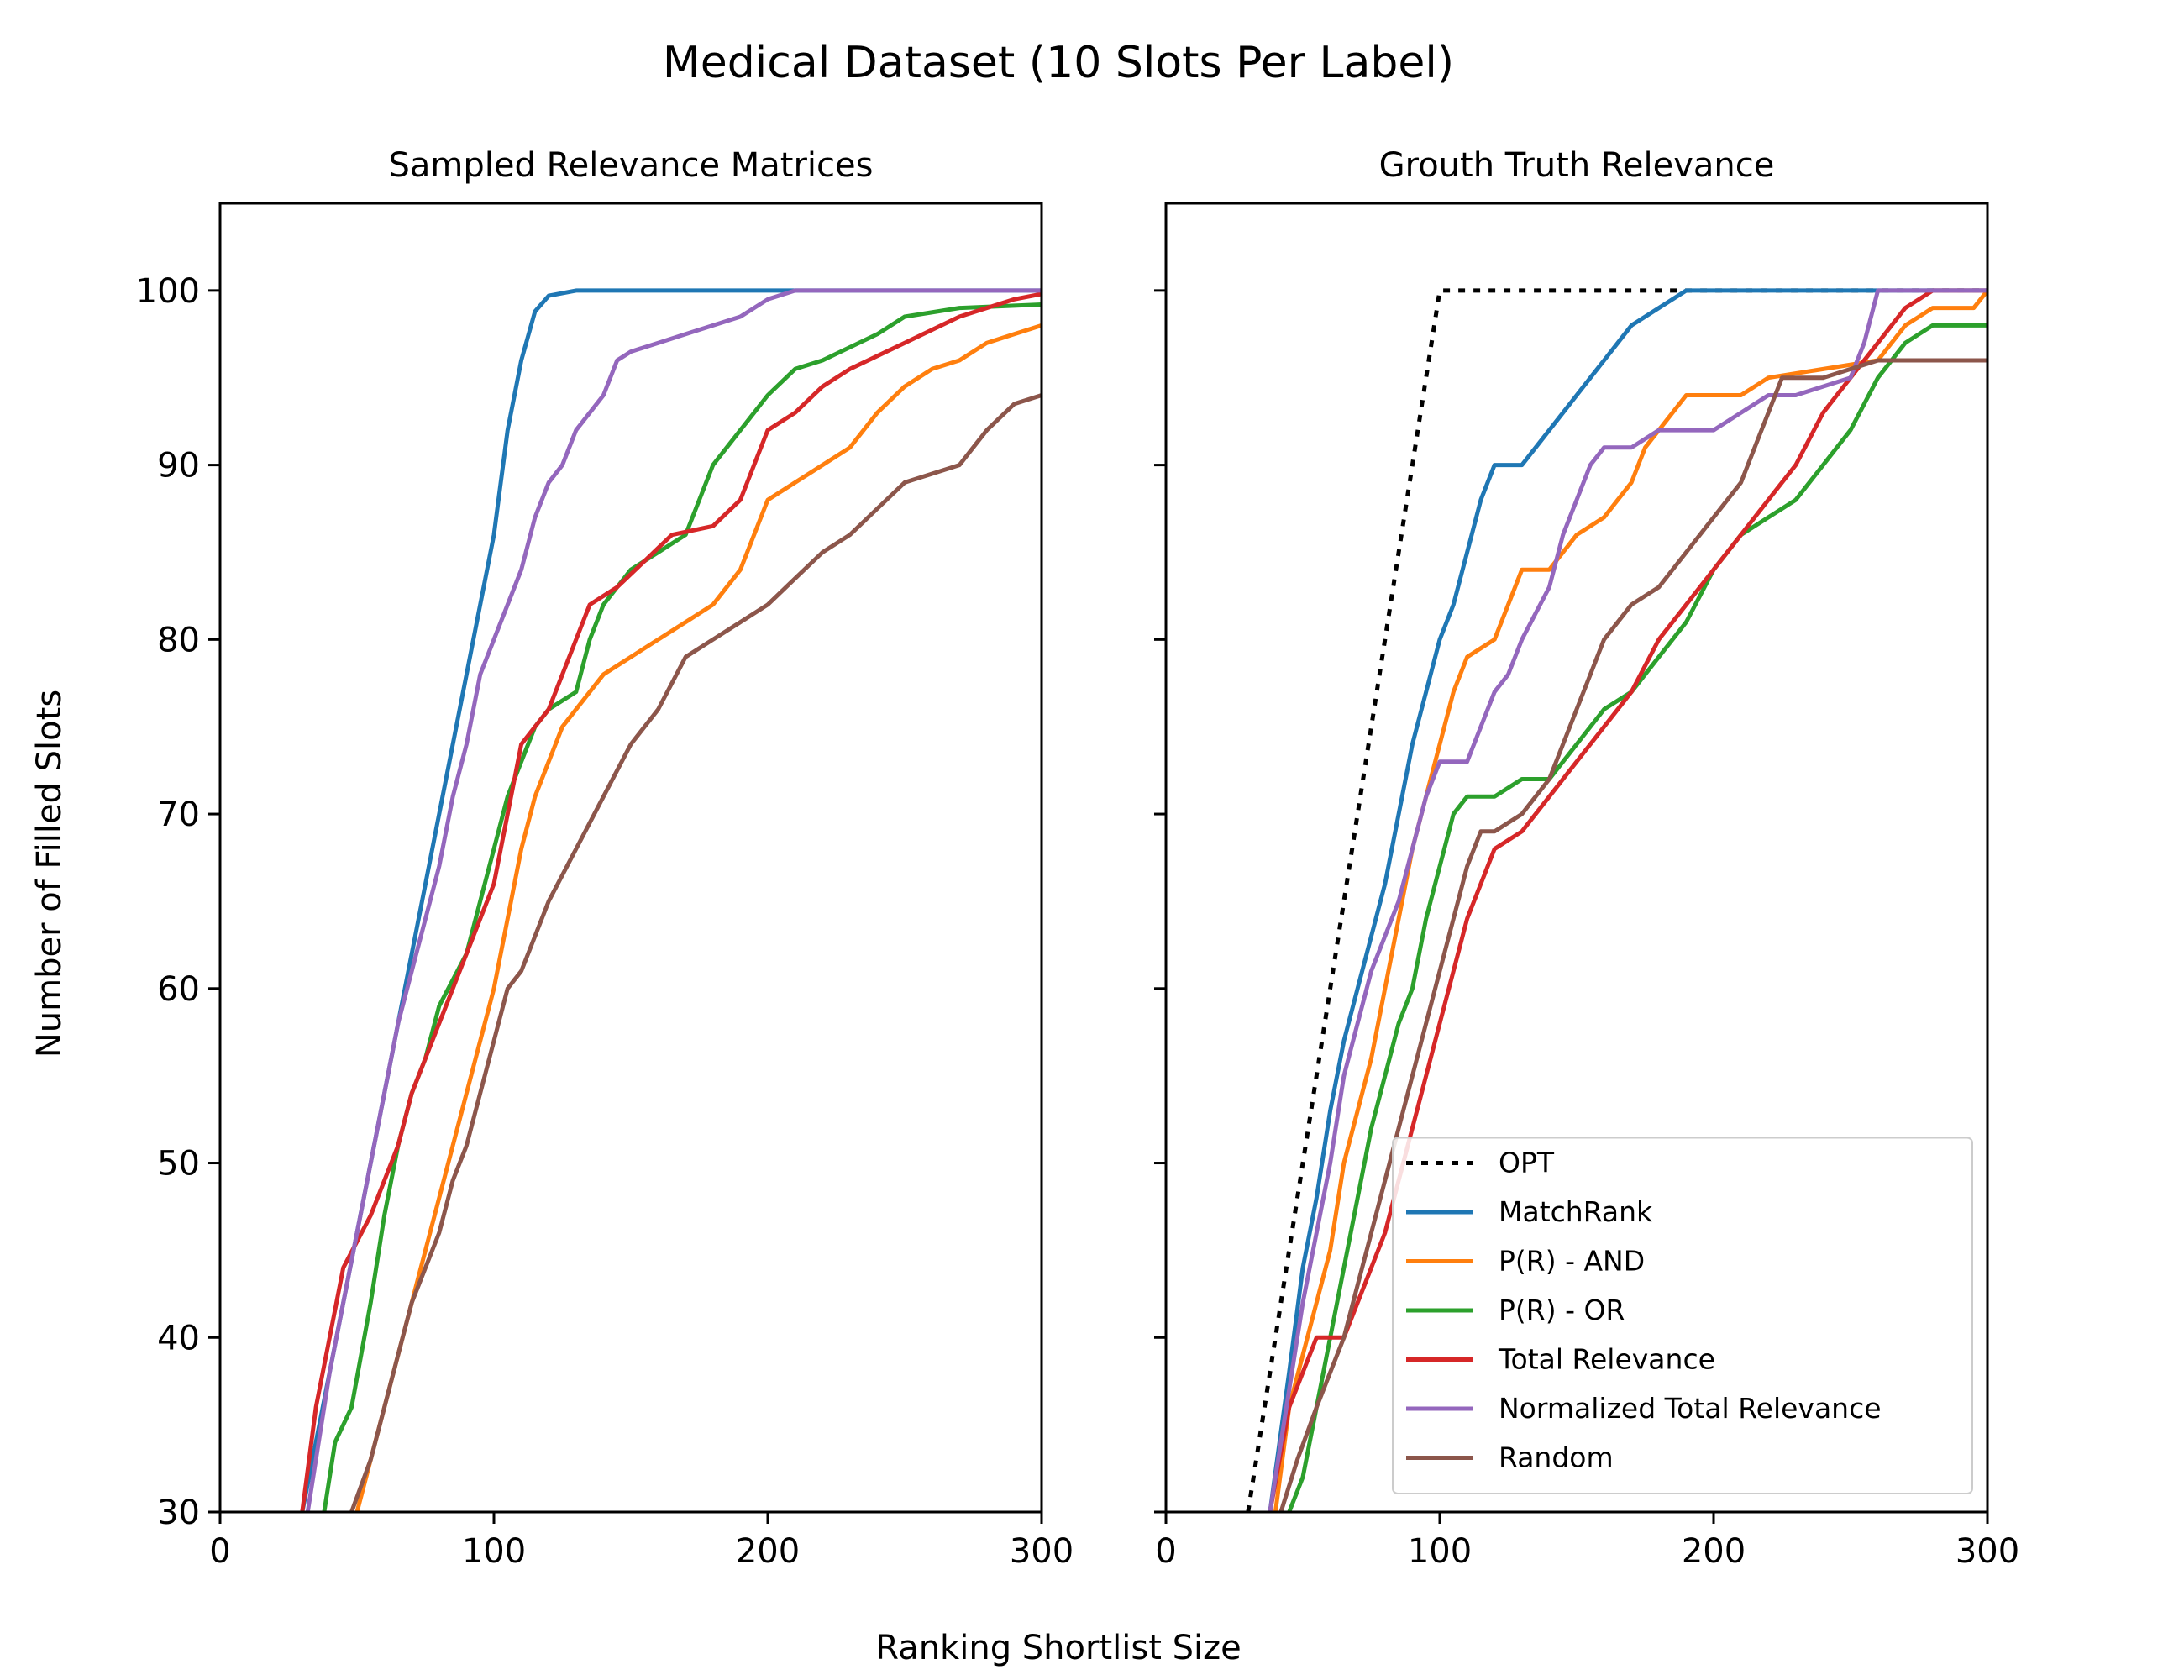 The width and height of the screenshot is (2184, 1680). I want to click on legend-label-opt: OPT, so click(1527, 1163).